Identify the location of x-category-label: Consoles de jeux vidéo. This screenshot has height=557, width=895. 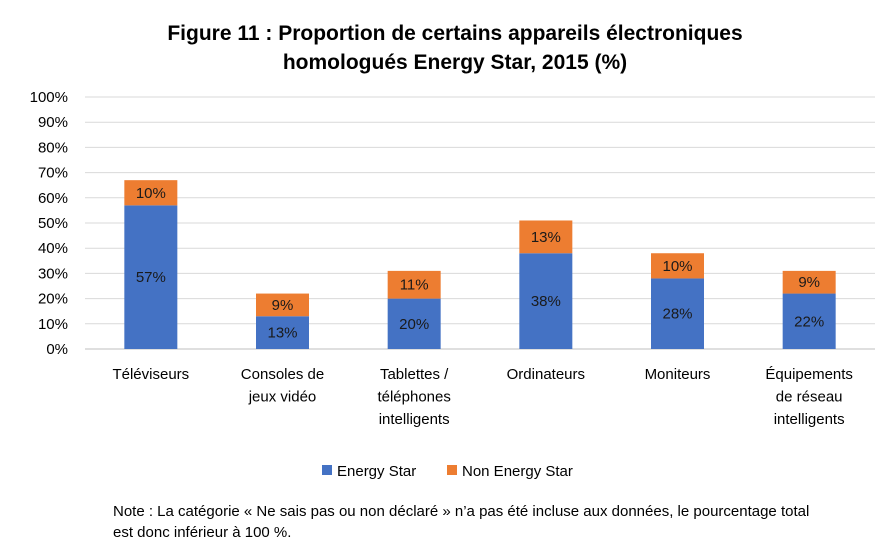
(282, 386).